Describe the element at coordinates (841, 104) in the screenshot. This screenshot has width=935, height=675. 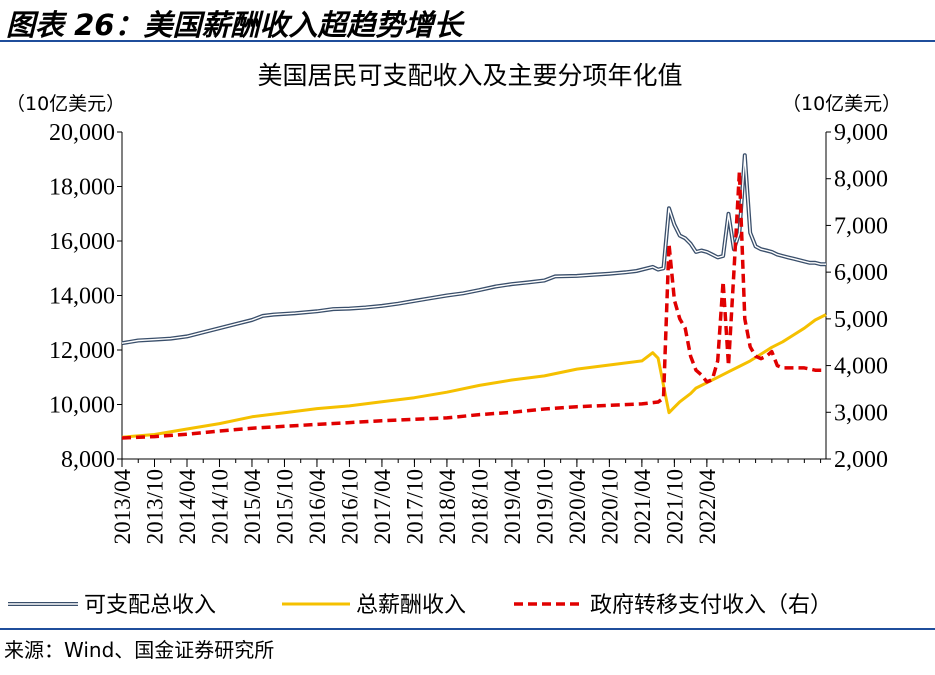
I see `right-axis-unit: （10亿美元）` at that location.